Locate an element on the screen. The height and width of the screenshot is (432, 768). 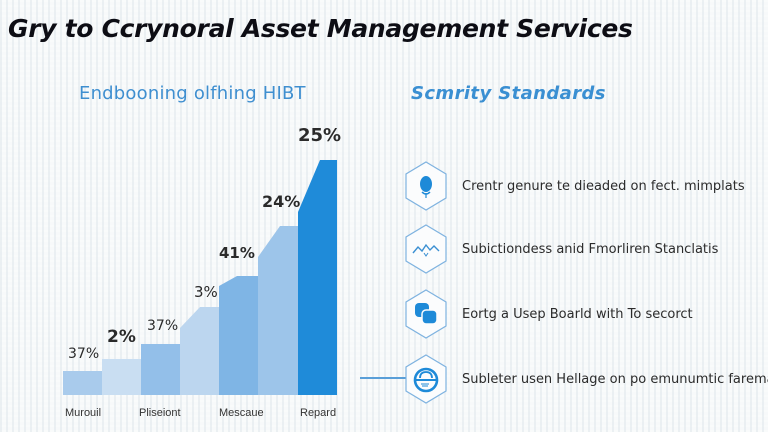
bar-label-6: 24% is located at coordinates (281, 201).